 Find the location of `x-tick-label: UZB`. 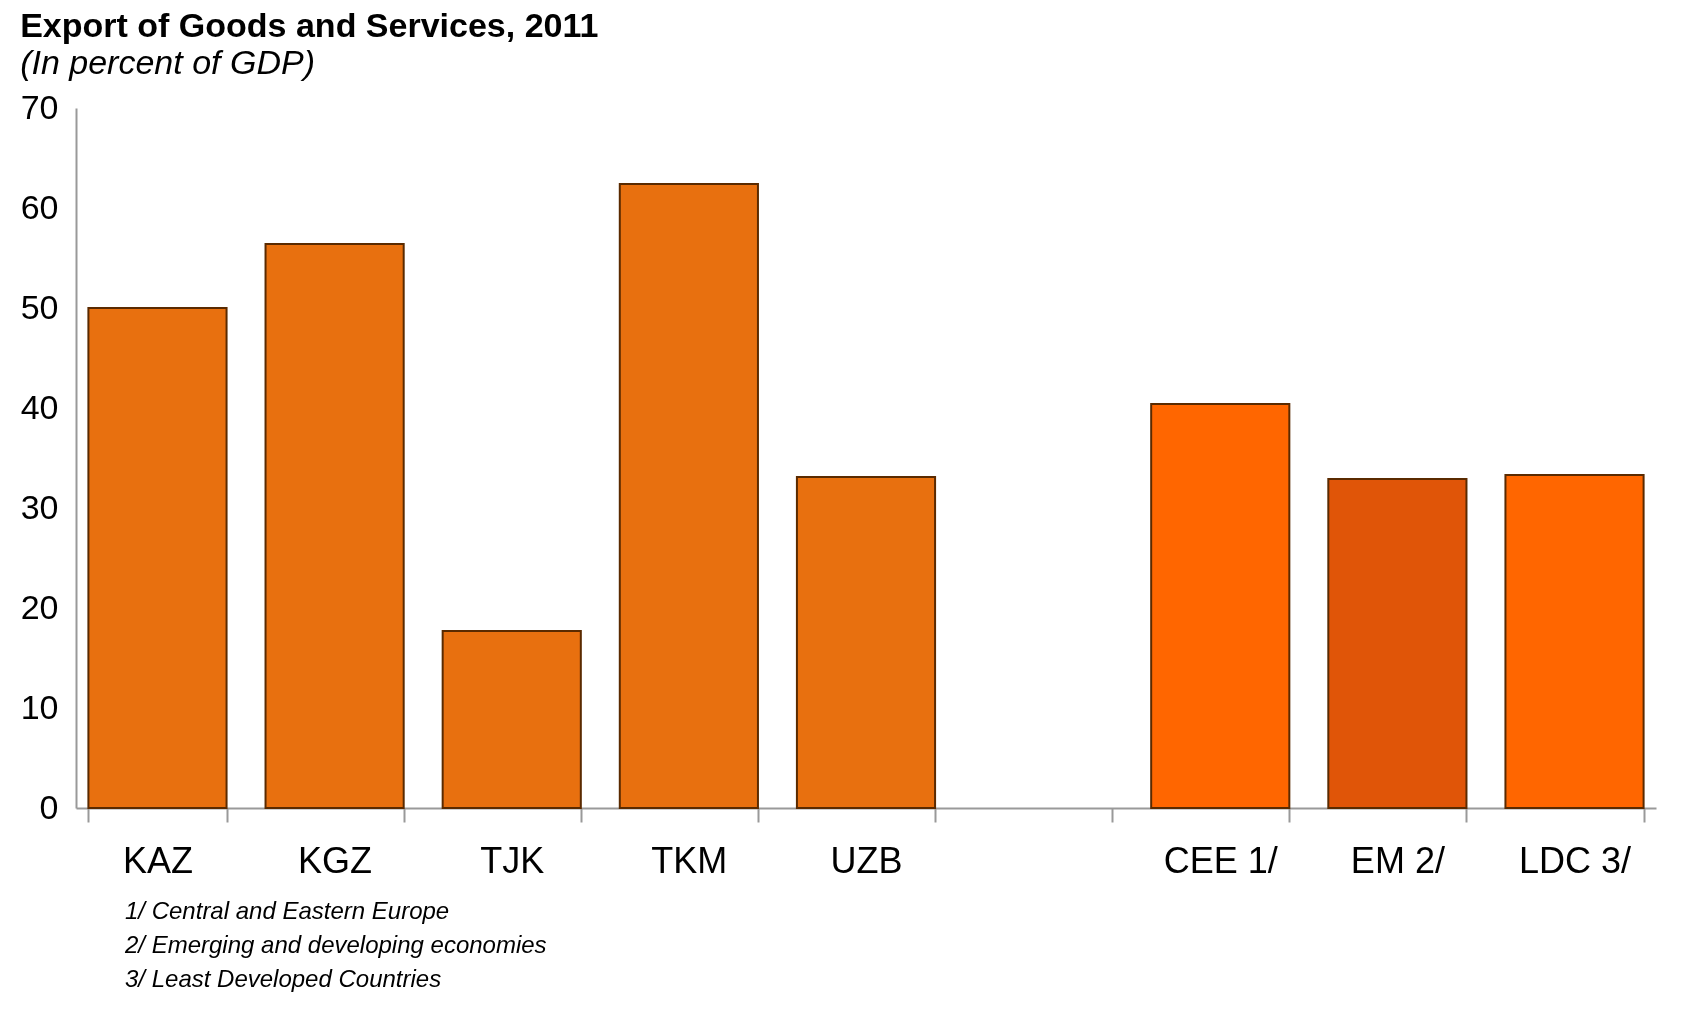

x-tick-label: UZB is located at coordinates (866, 860).